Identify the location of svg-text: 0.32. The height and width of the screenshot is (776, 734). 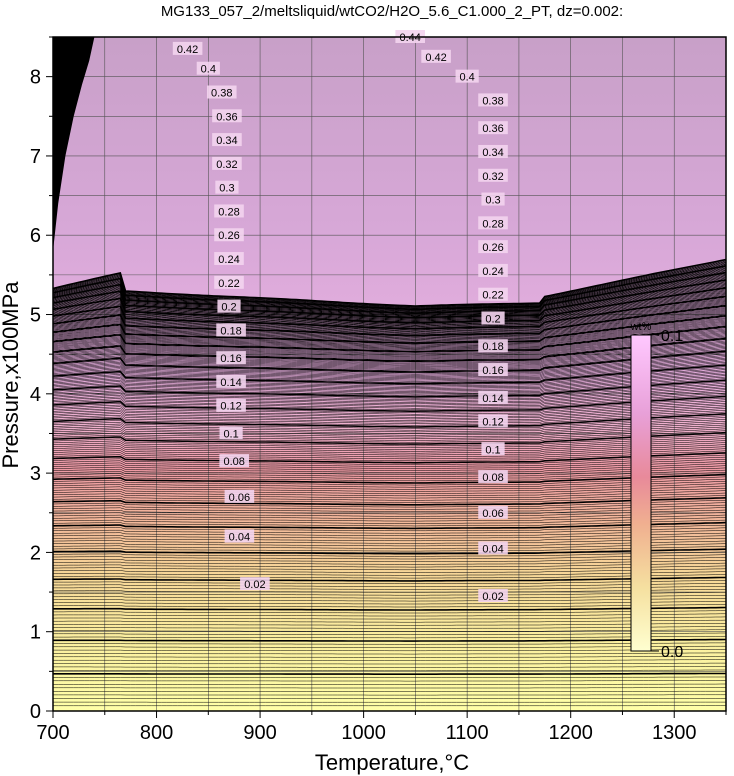
(226, 165).